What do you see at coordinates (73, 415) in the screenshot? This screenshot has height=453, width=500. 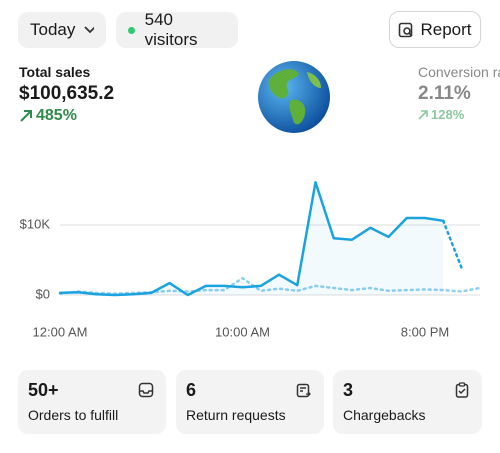 I see `card-label: Orders to fulfill` at bounding box center [73, 415].